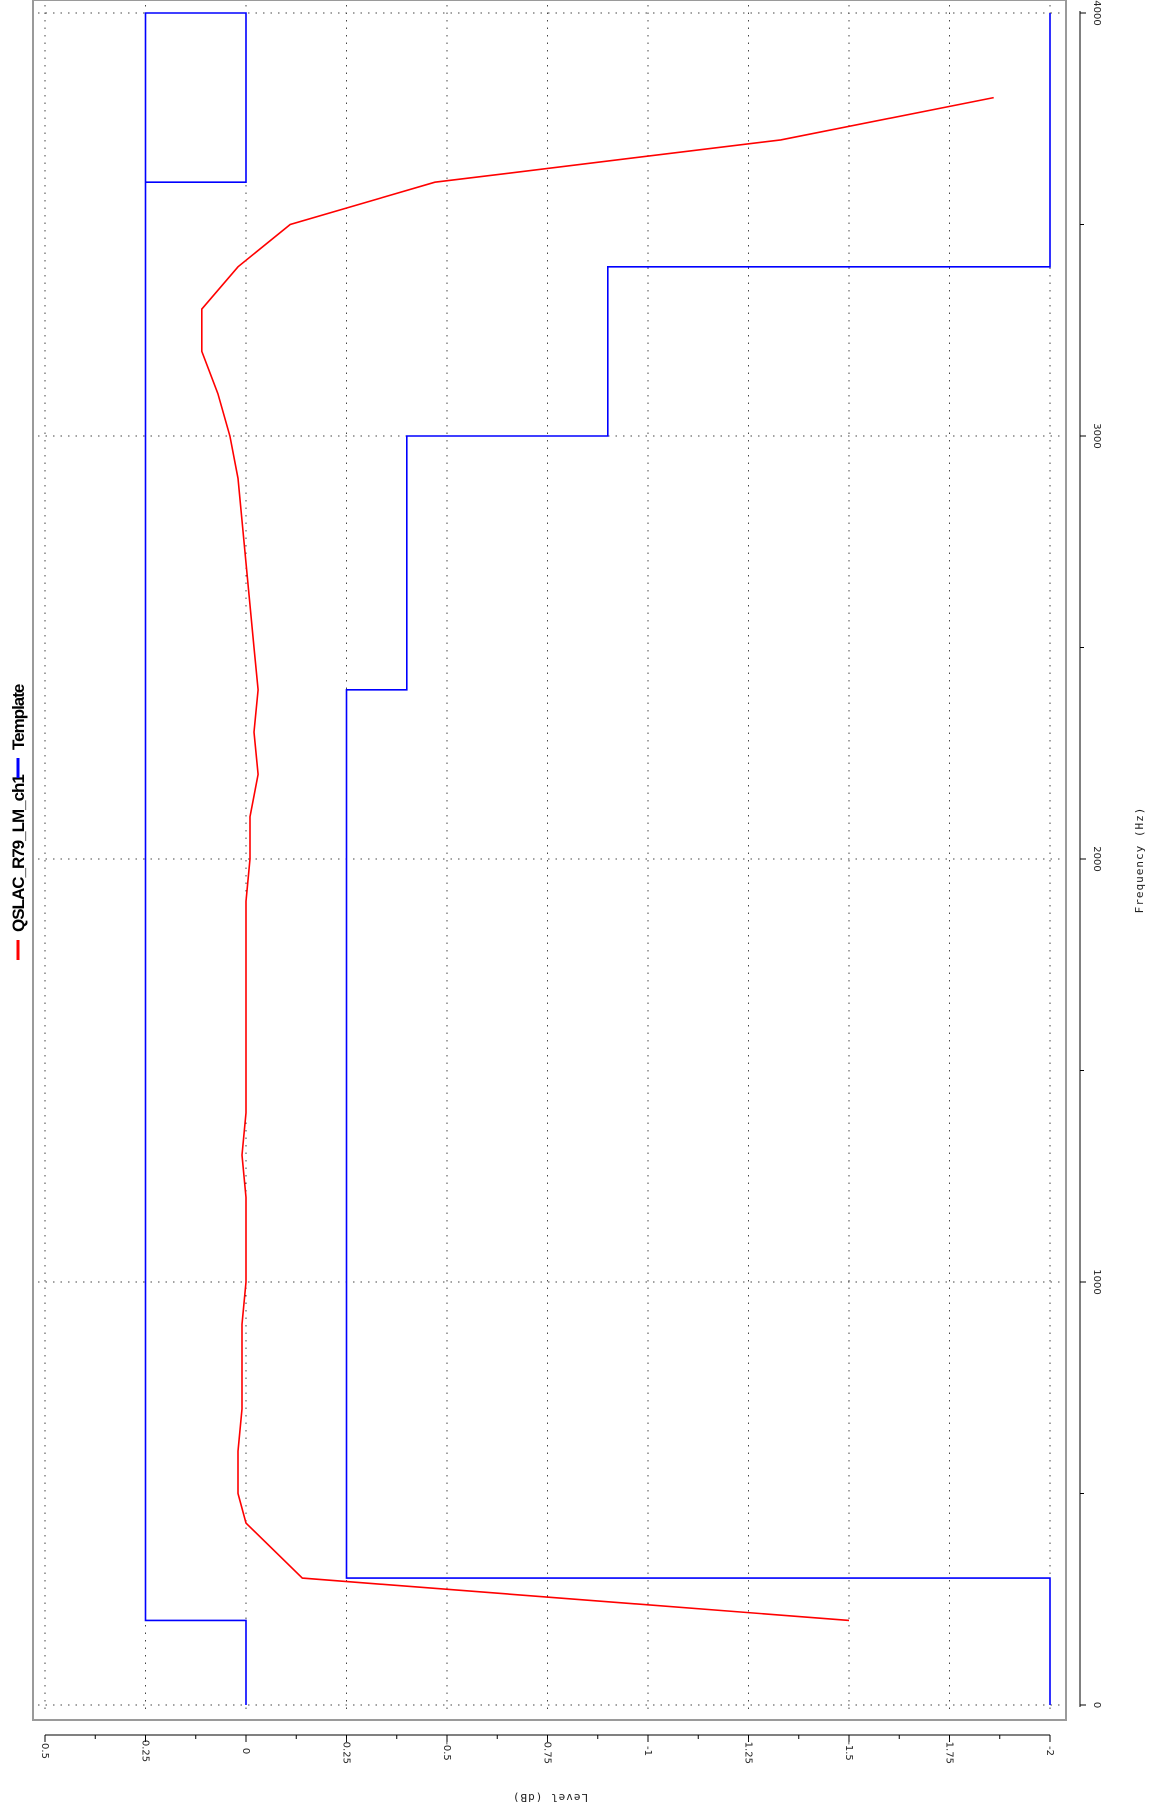  Describe the element at coordinates (748, 1751) in the screenshot. I see `level-tick-label: -1.25` at that location.